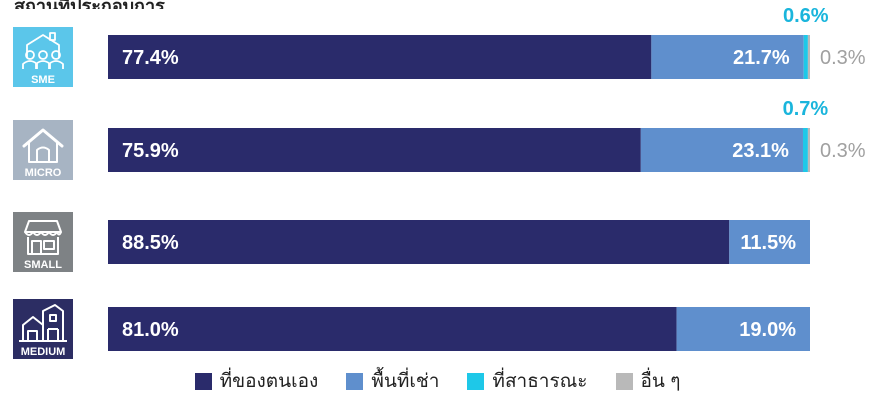 This screenshot has height=399, width=875. I want to click on legend-label-own: ที่ของตนเอง, so click(269, 381).